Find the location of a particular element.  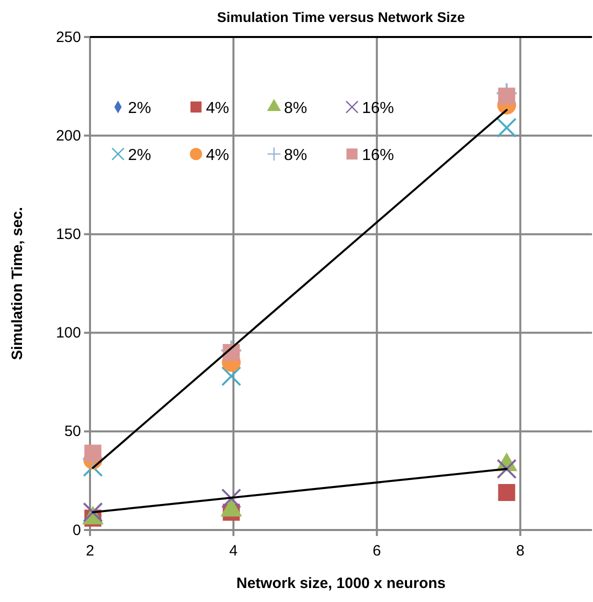

y-tick-label: 250 is located at coordinates (68, 37).